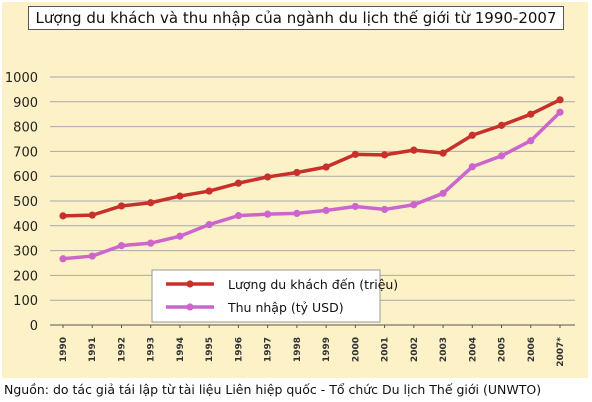 This screenshot has height=402, width=592. I want to click on y-tick-label: 500, so click(25, 202).